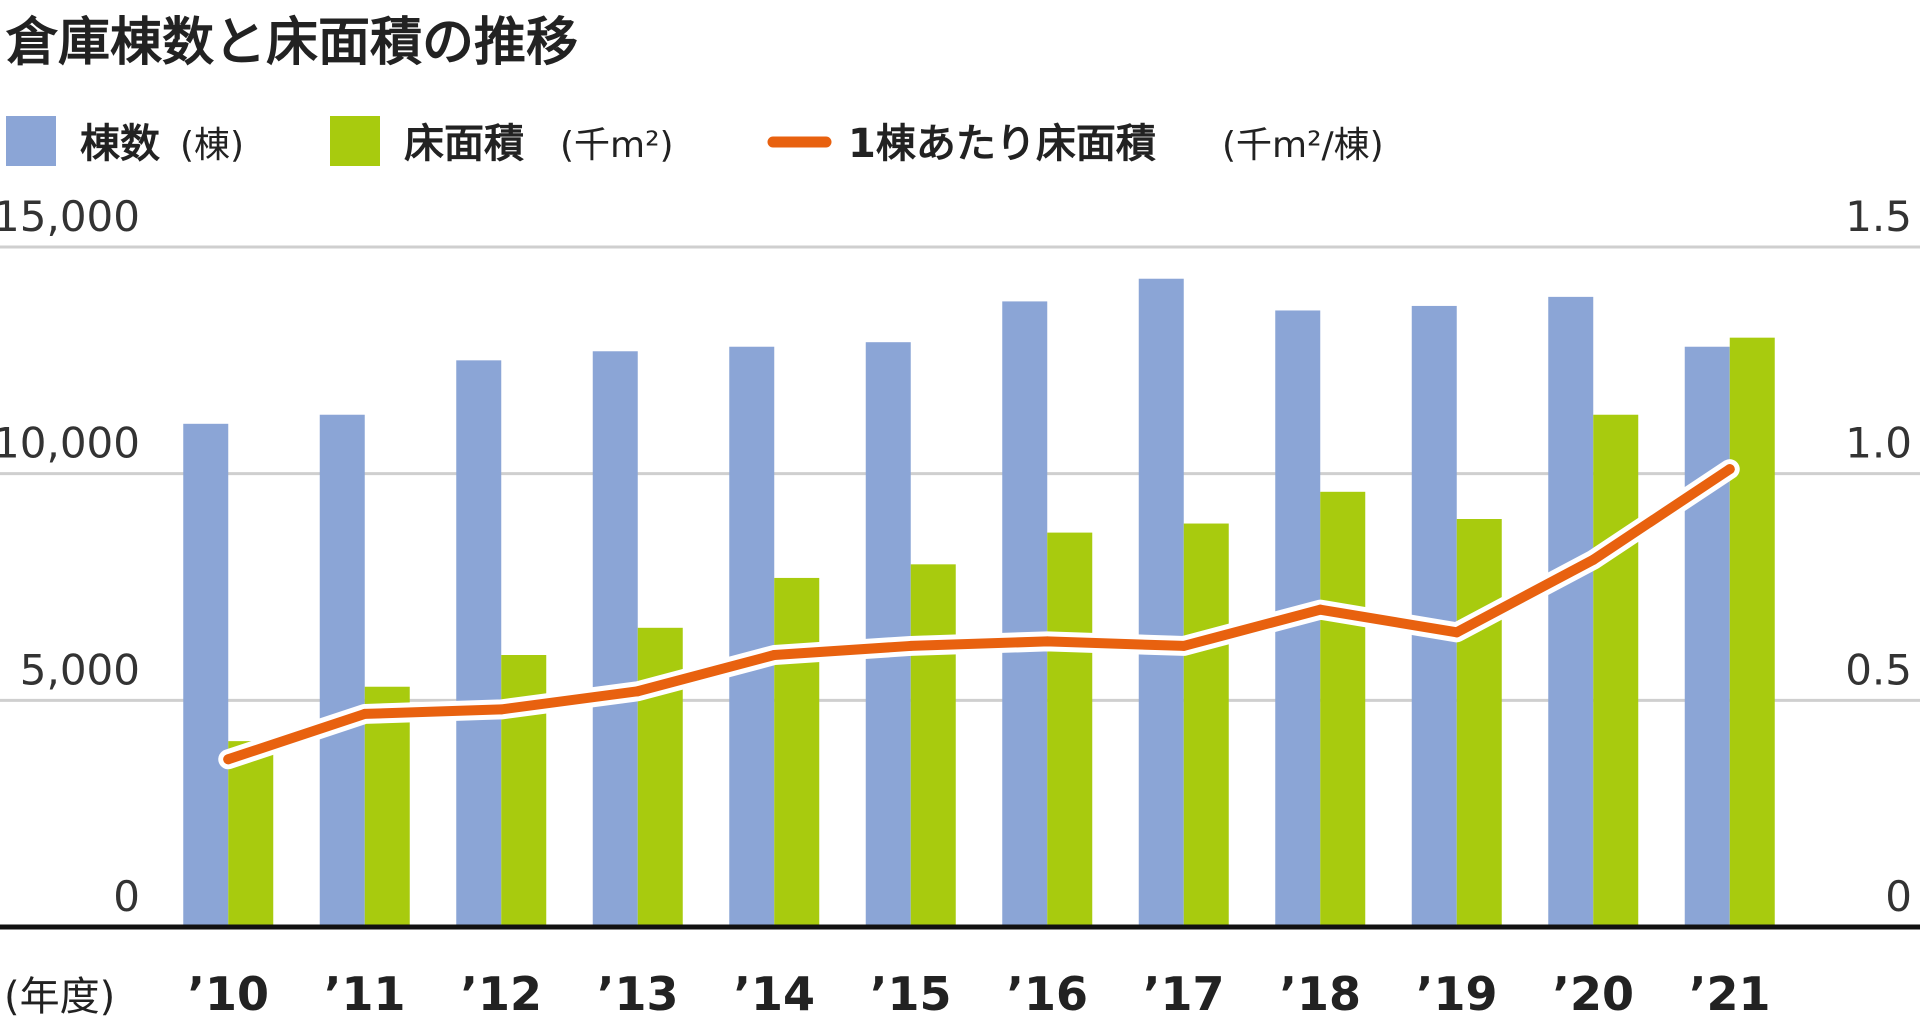 The height and width of the screenshot is (1020, 1920). What do you see at coordinates (617, 145) in the screenshot?
I see `legend-unit-area: (千m²)` at bounding box center [617, 145].